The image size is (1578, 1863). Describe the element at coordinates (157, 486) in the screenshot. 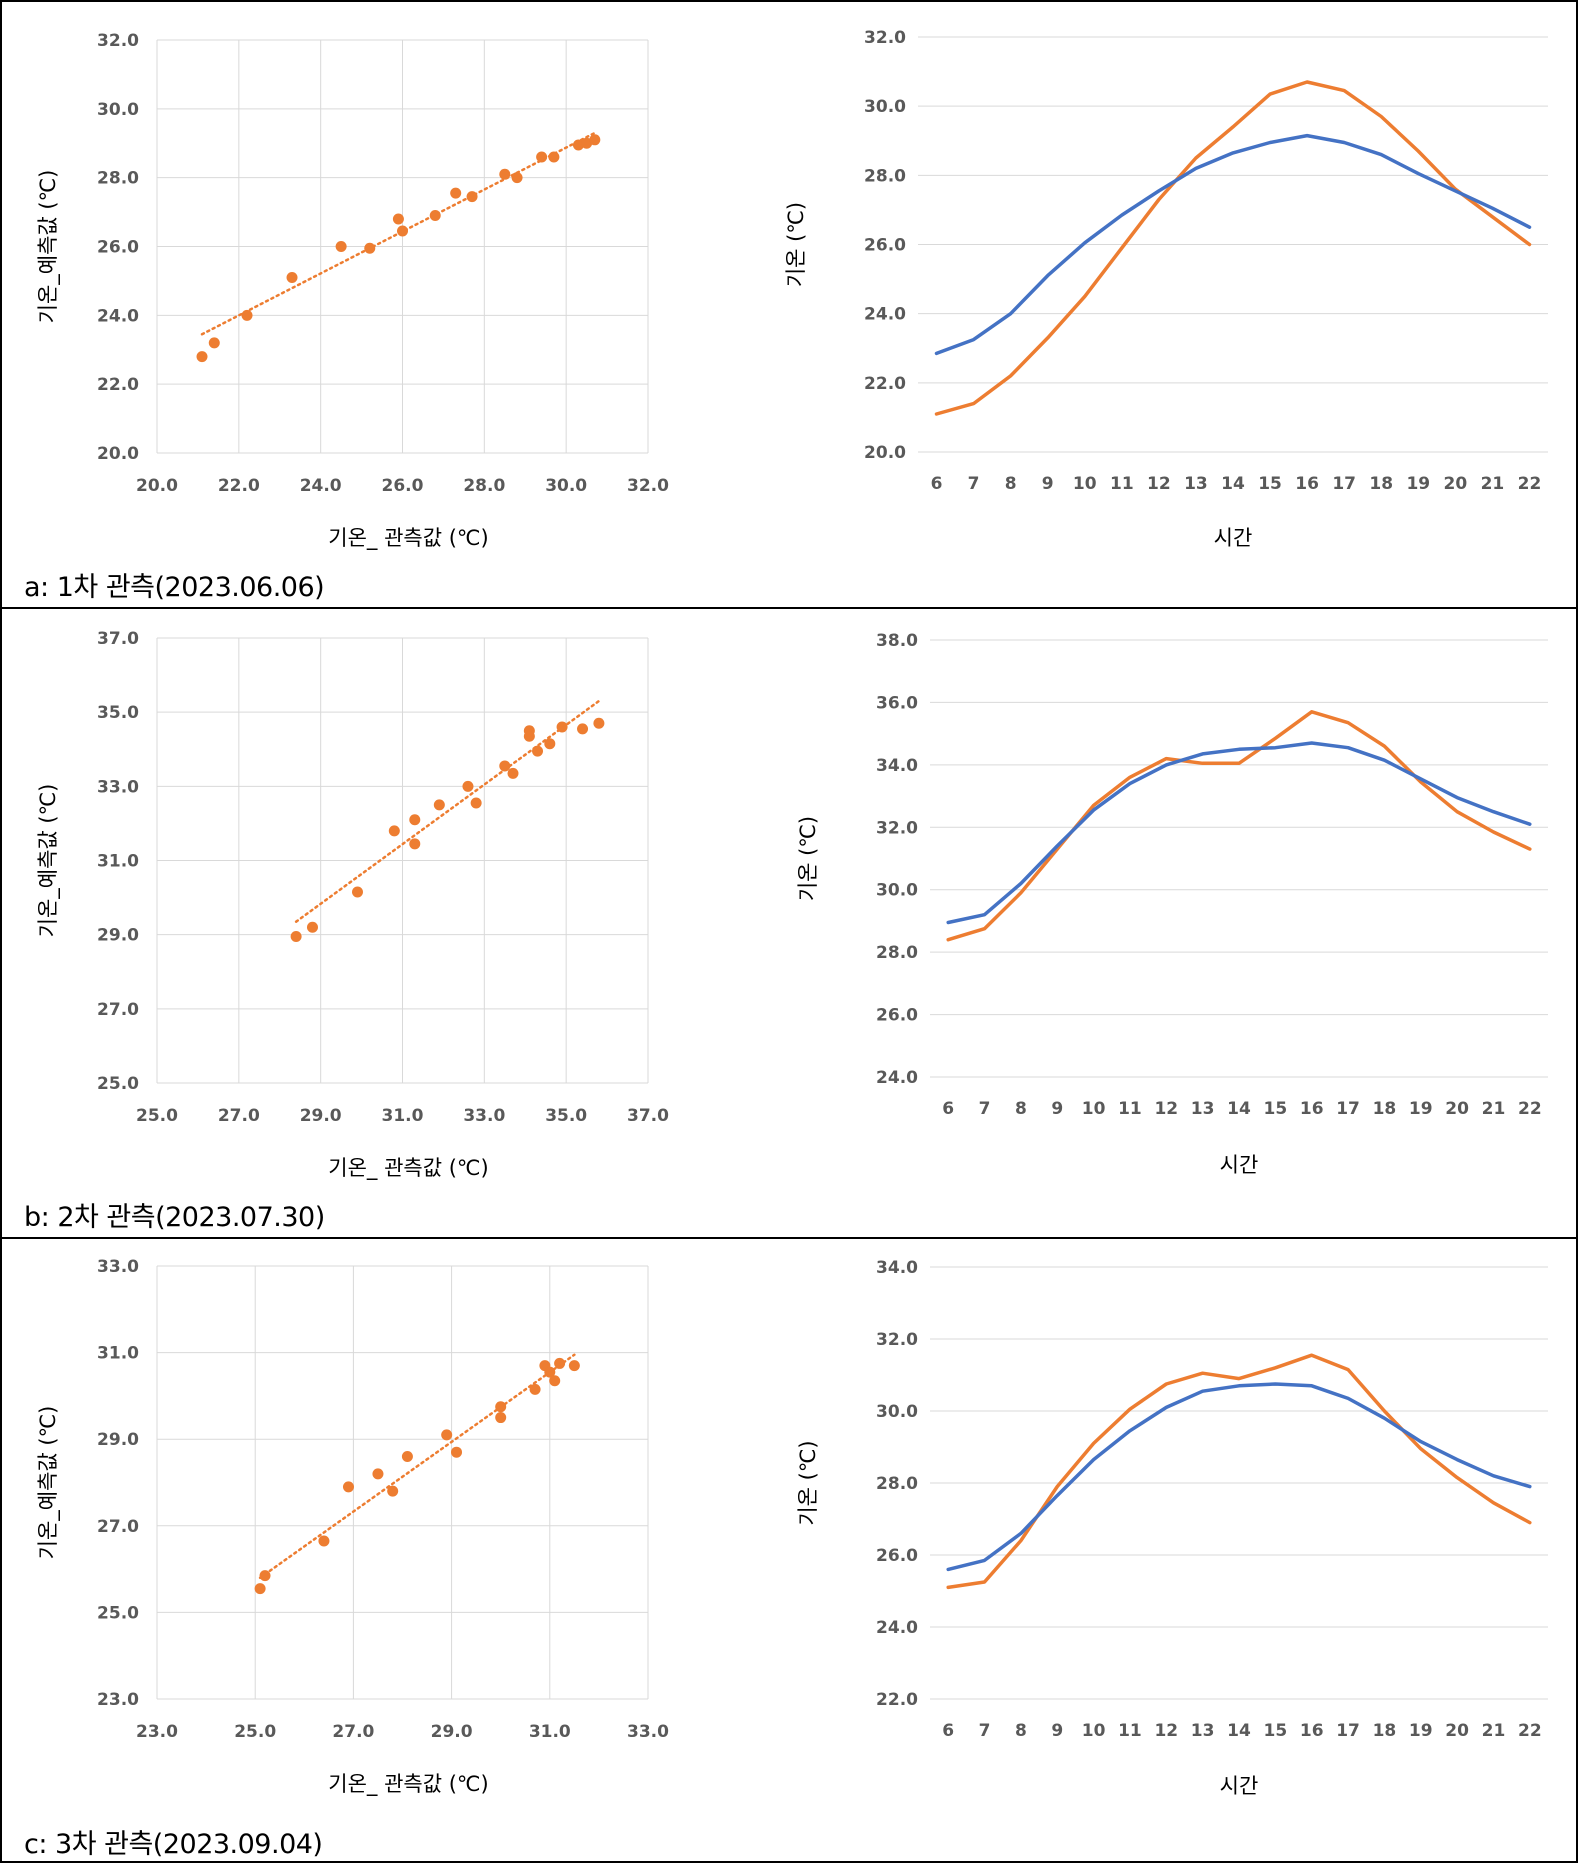

I see `chart-a-scatter-xtick-label: 20.0` at that location.